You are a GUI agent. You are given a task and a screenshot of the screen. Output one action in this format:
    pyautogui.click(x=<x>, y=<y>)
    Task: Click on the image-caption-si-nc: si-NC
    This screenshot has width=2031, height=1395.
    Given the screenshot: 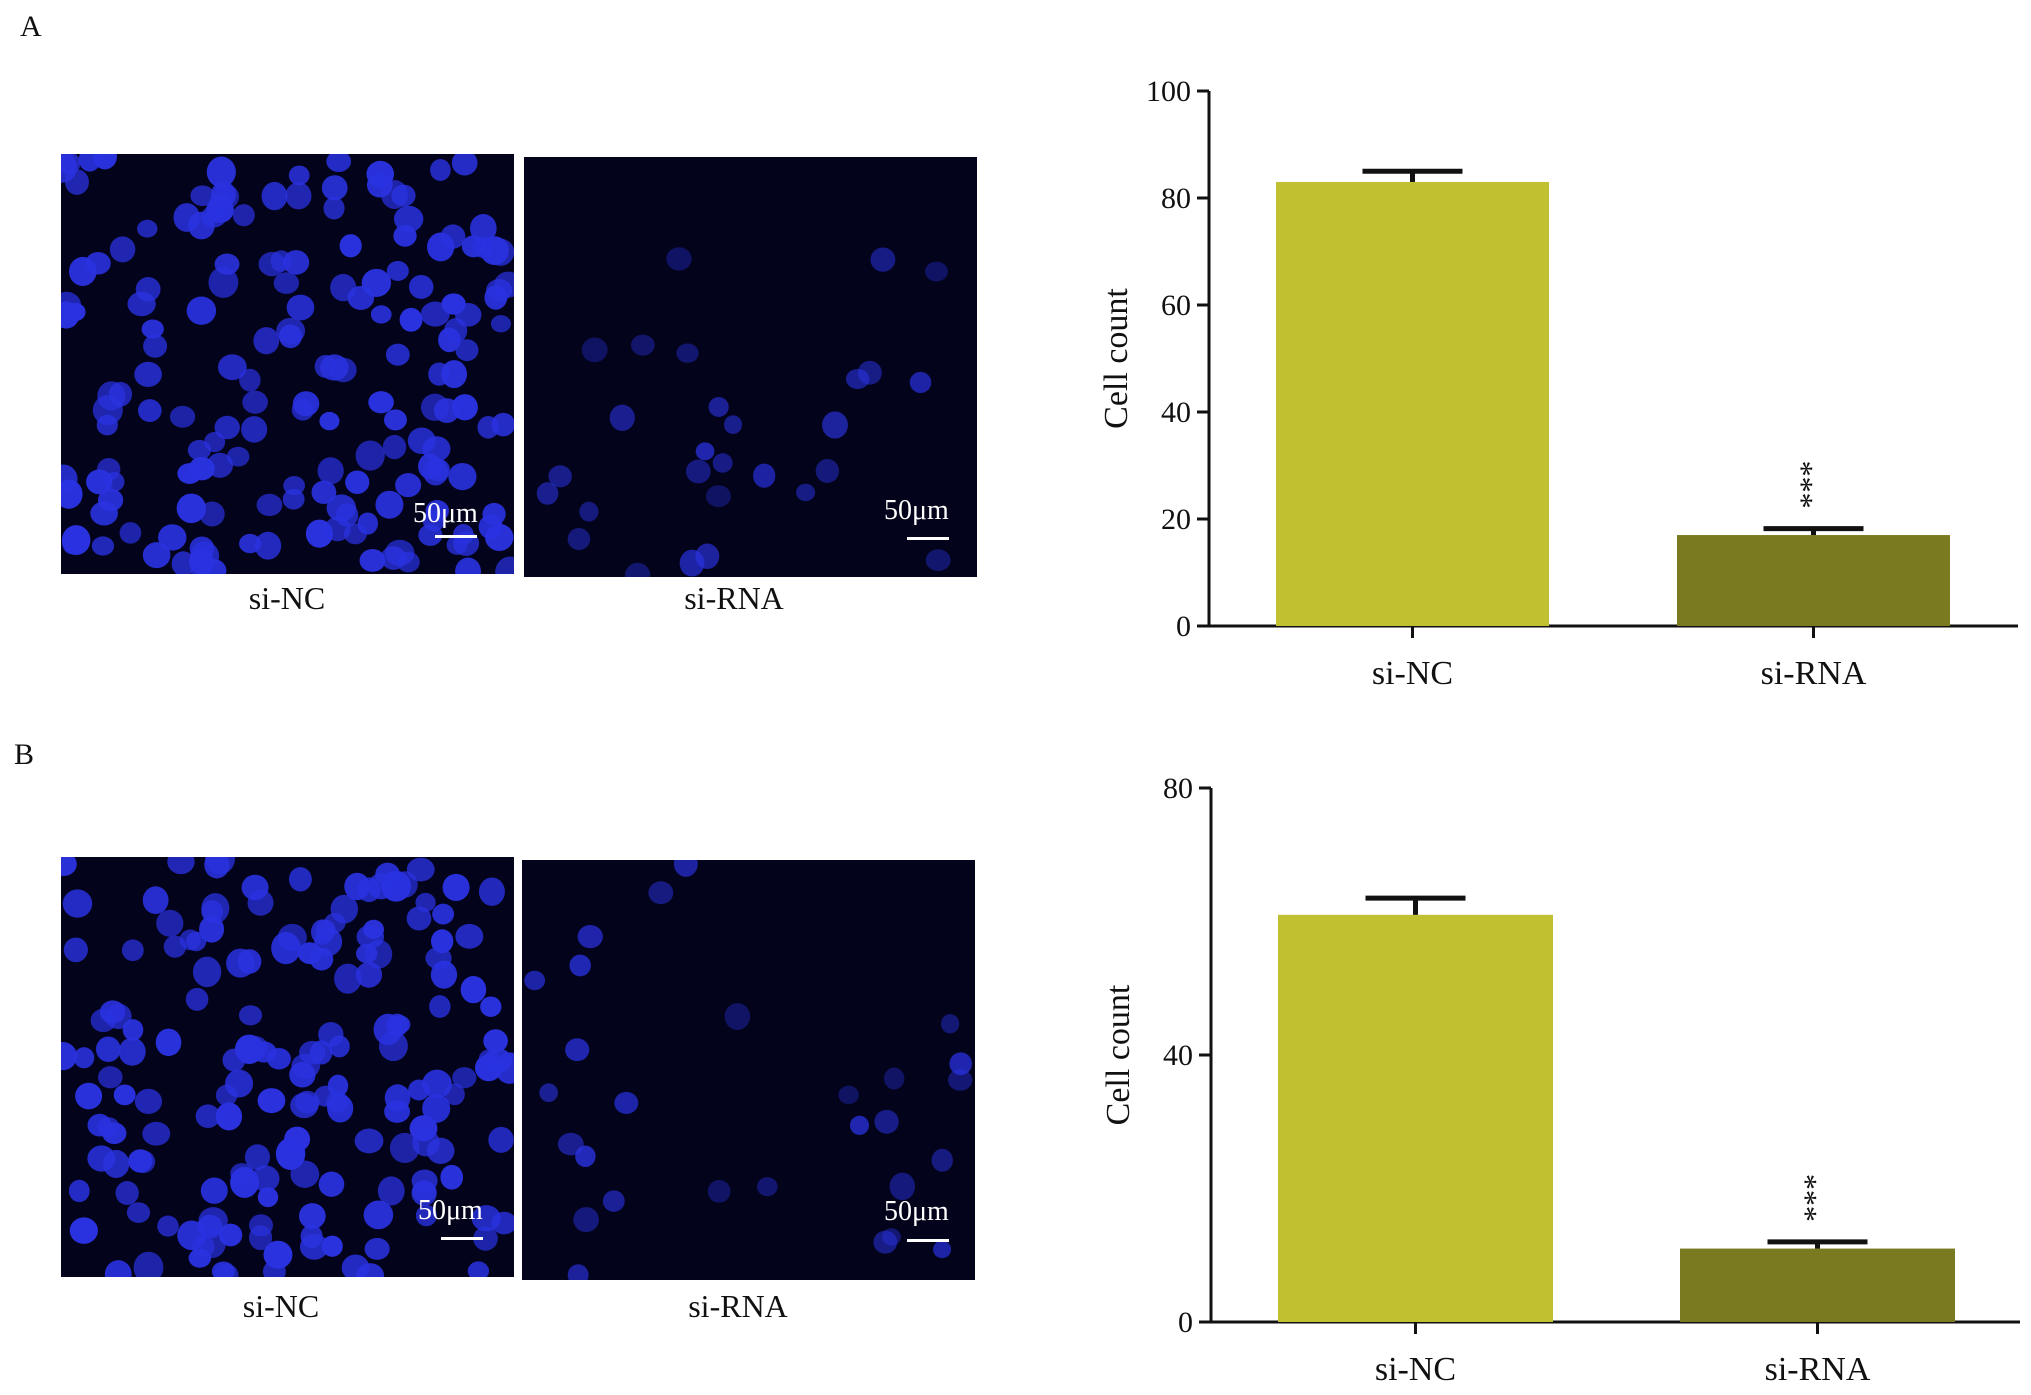 What is the action you would take?
    pyautogui.click(x=281, y=1306)
    